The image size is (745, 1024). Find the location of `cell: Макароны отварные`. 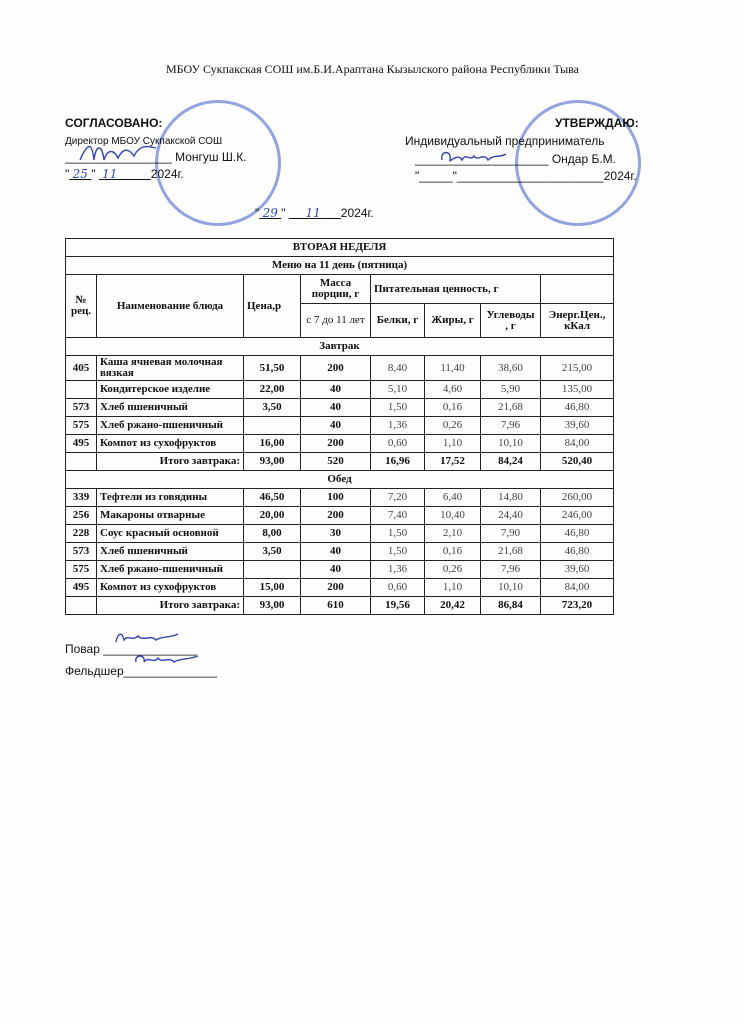

cell: Макароны отварные is located at coordinates (170, 515).